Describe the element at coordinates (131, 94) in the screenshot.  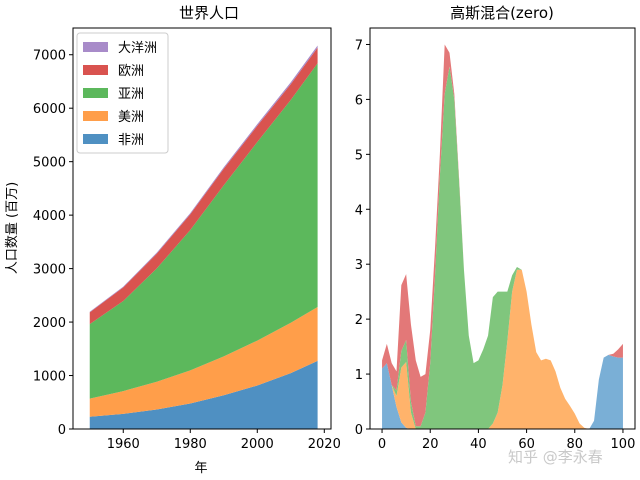
I see `legend-label-亚洲: 亚洲` at that location.